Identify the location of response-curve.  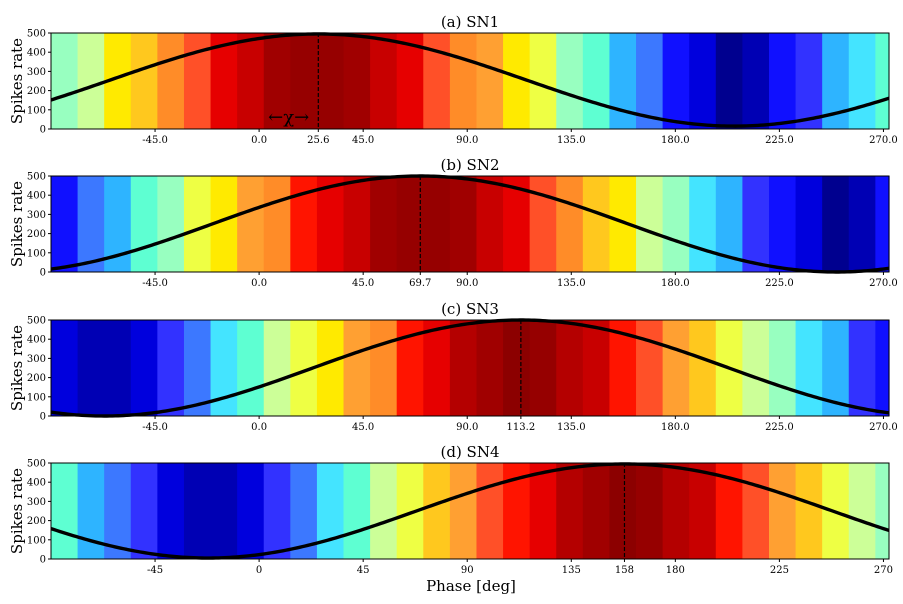
(470, 80).